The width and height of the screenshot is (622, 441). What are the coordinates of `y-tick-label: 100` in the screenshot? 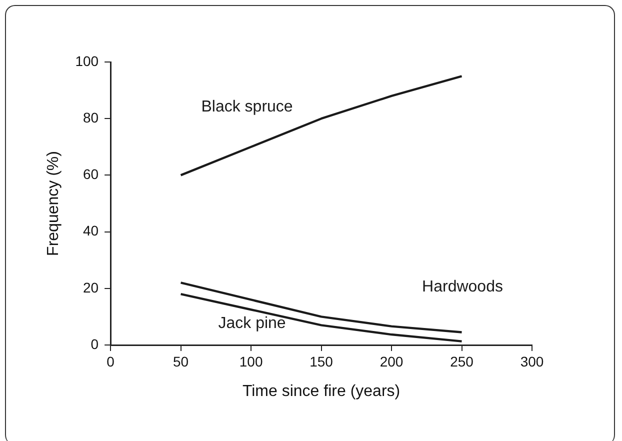 It's located at (87, 60).